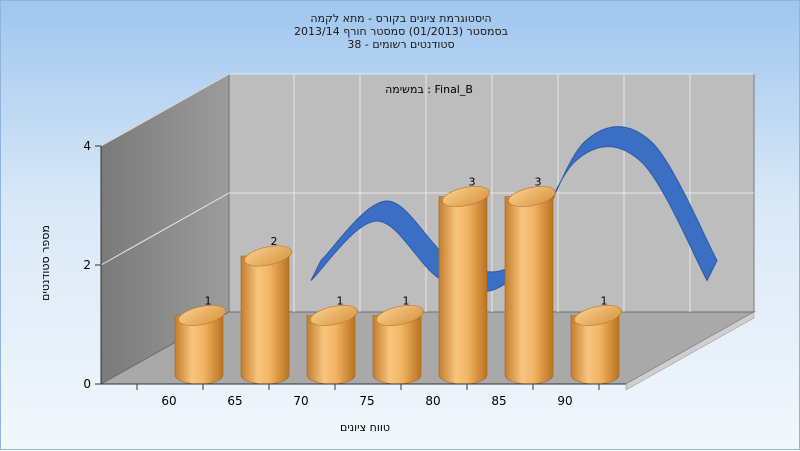 This screenshot has height=451, width=800. What do you see at coordinates (432, 401) in the screenshot?
I see `x-tick-label: 80` at bounding box center [432, 401].